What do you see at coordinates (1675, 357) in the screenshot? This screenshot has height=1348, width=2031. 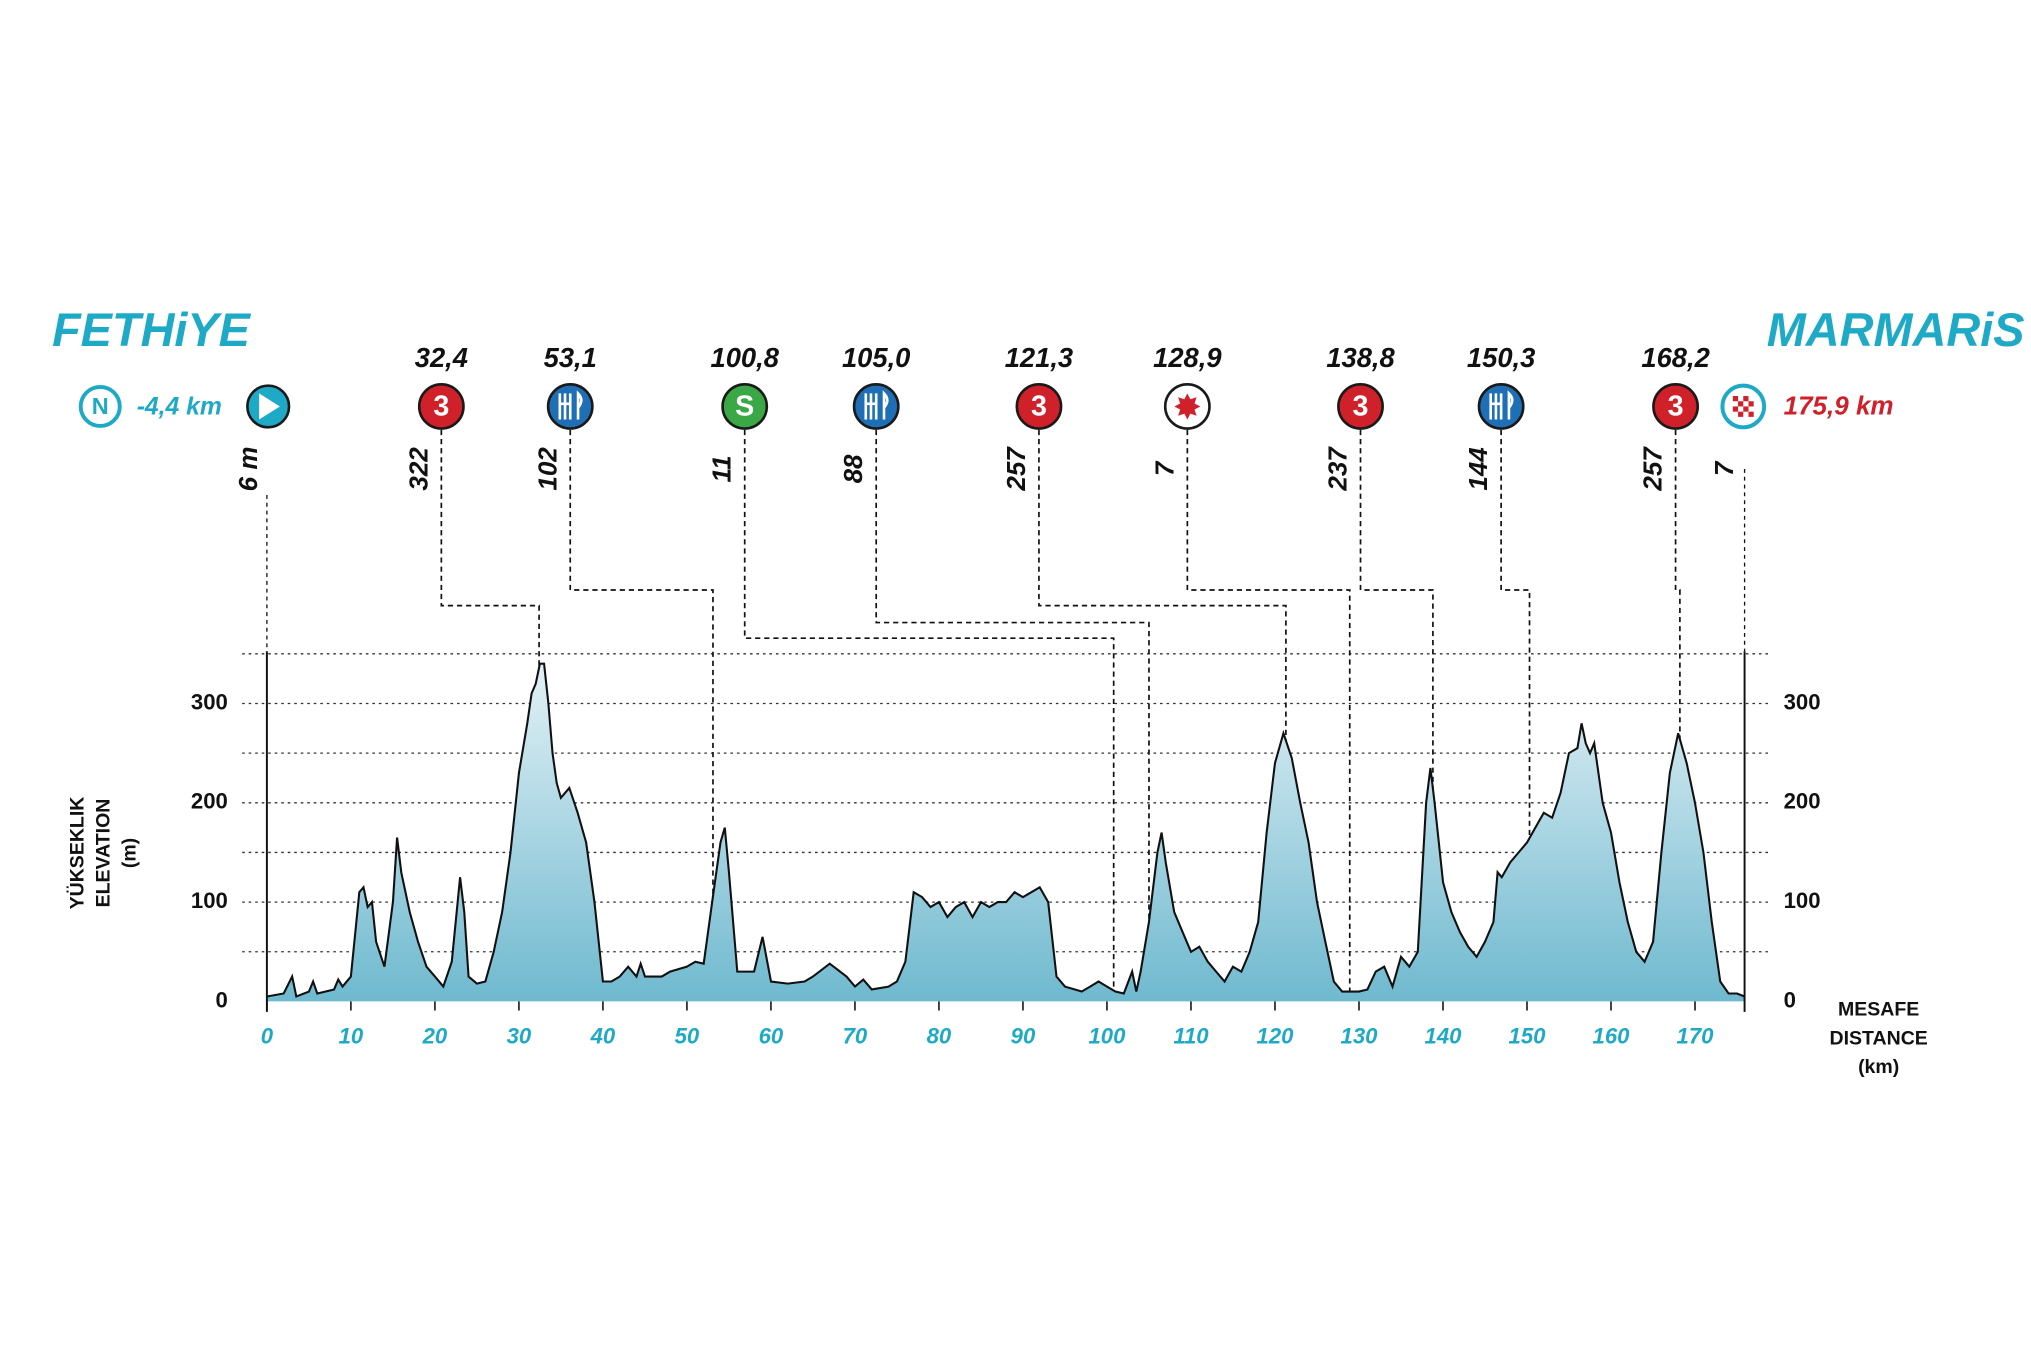 I see `marker-km: 168,2` at bounding box center [1675, 357].